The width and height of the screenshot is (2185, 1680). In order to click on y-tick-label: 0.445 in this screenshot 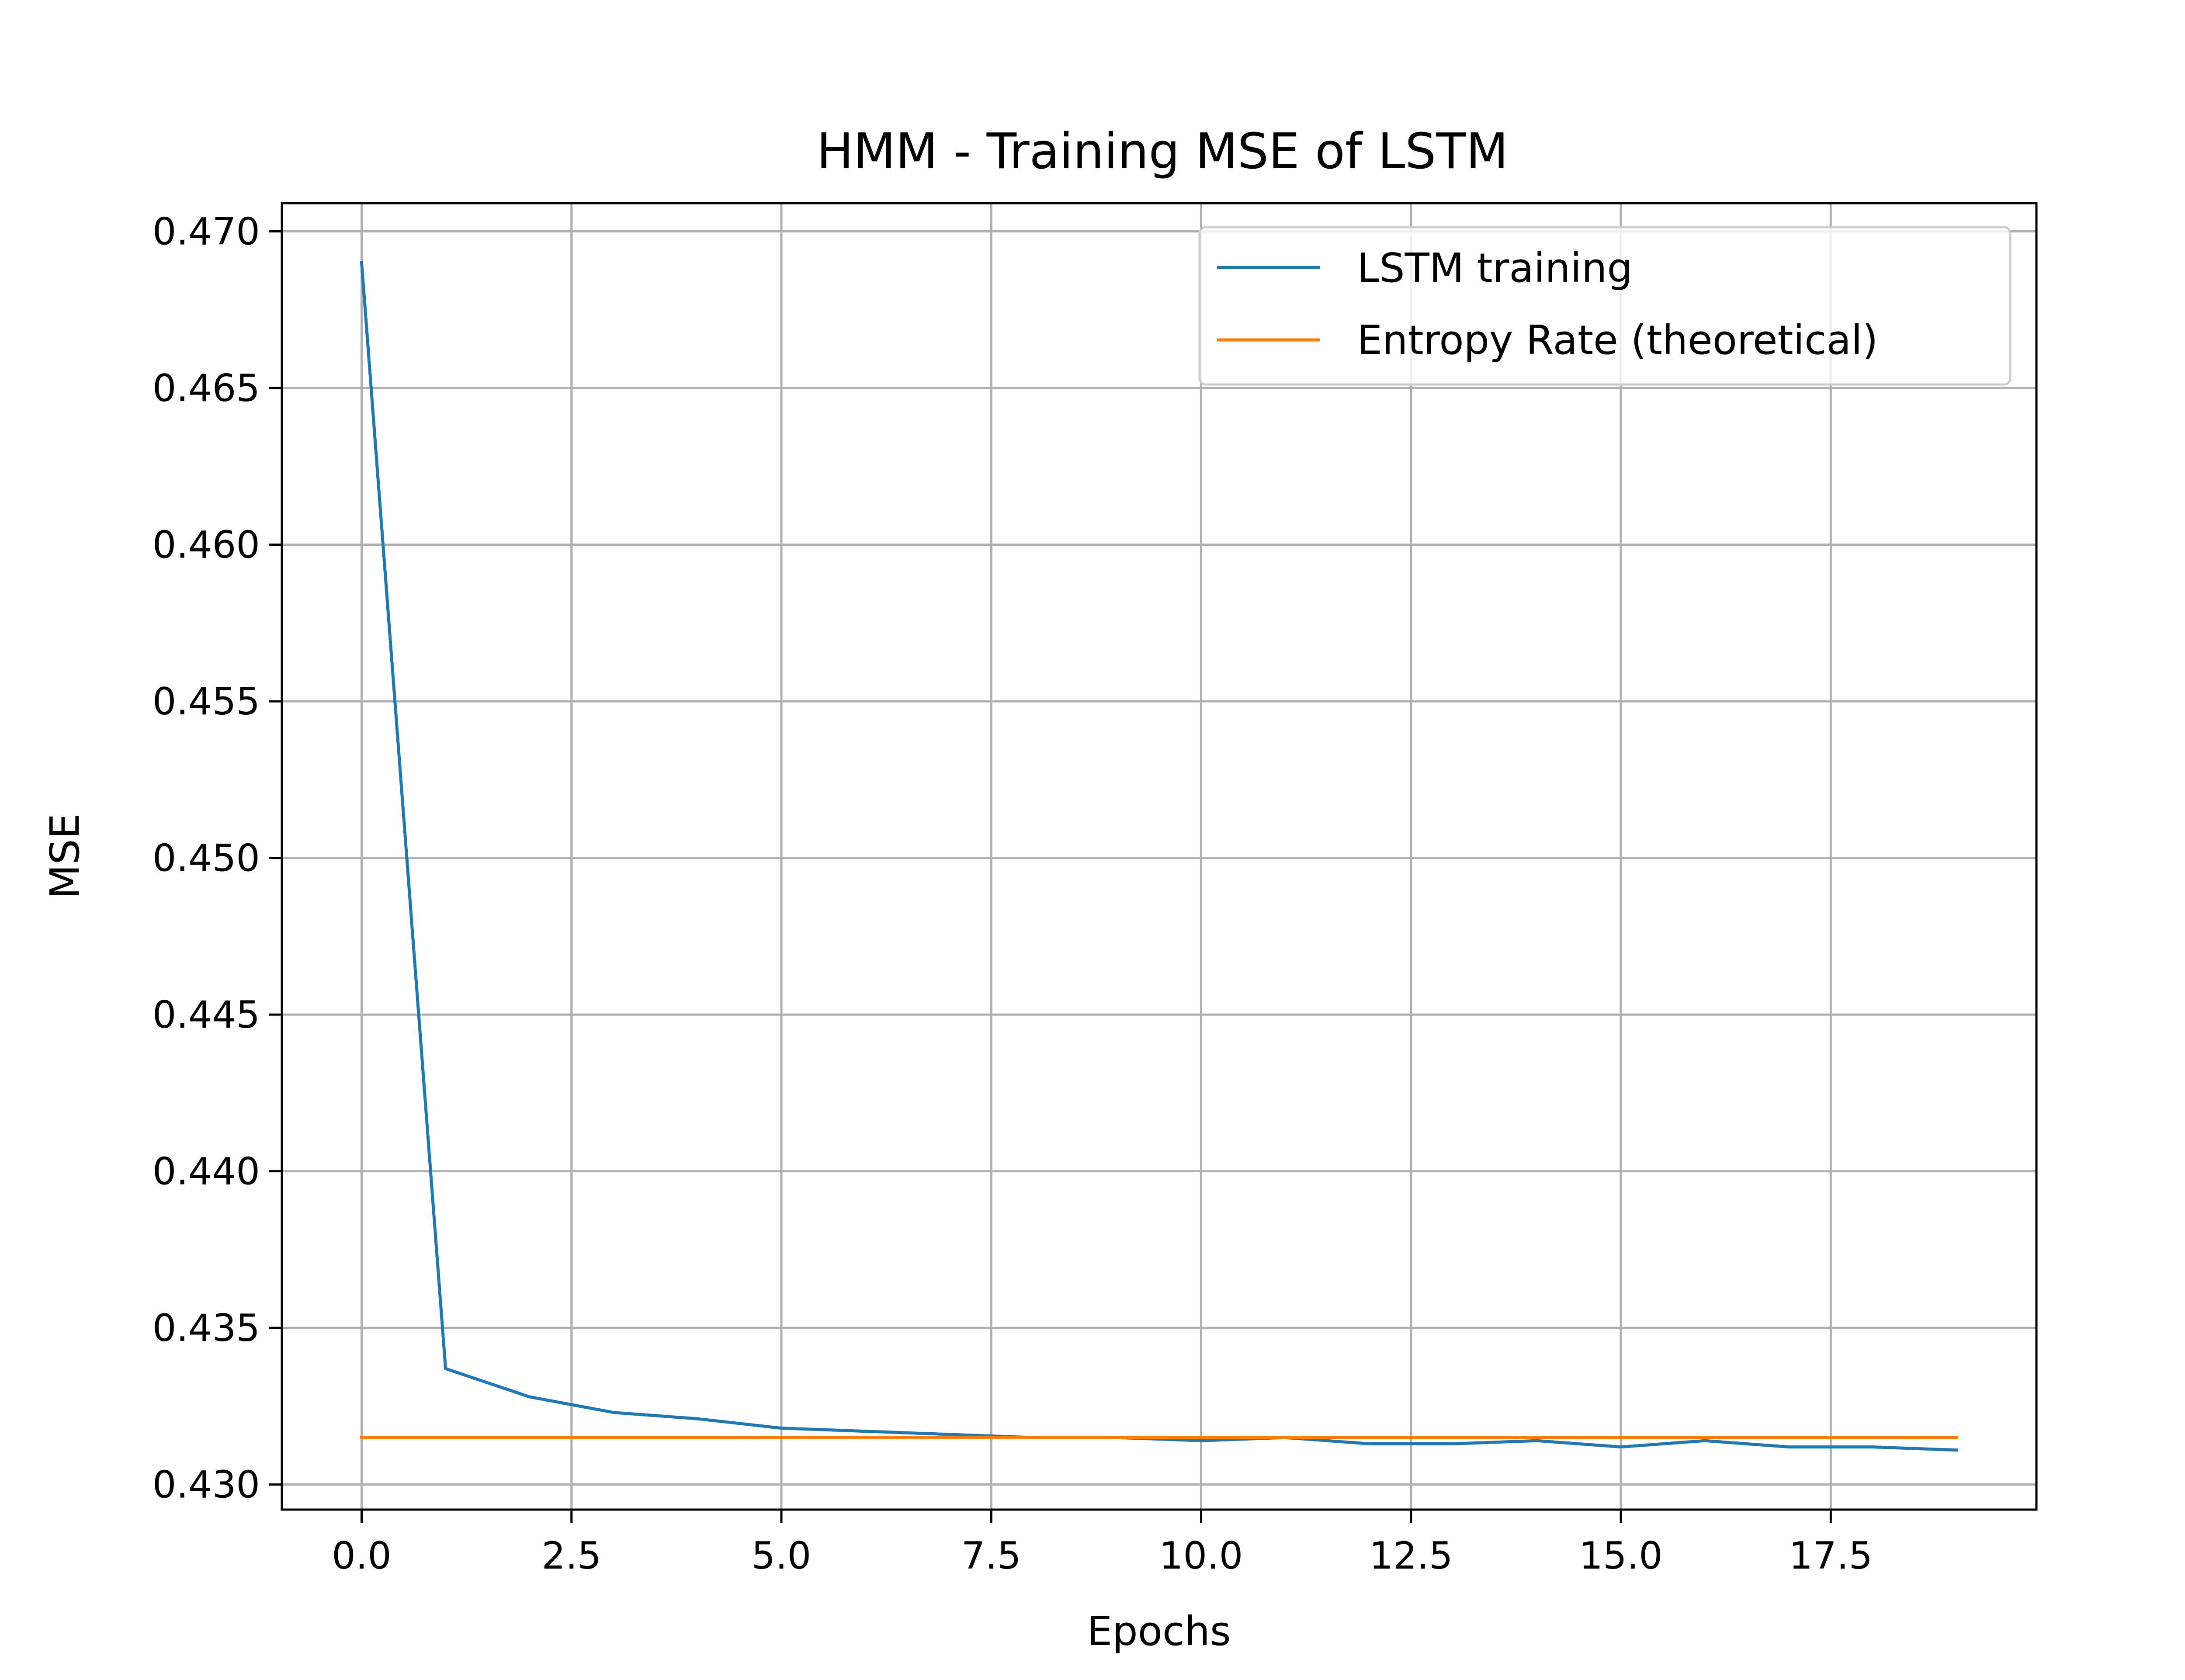, I will do `click(207, 1015)`.